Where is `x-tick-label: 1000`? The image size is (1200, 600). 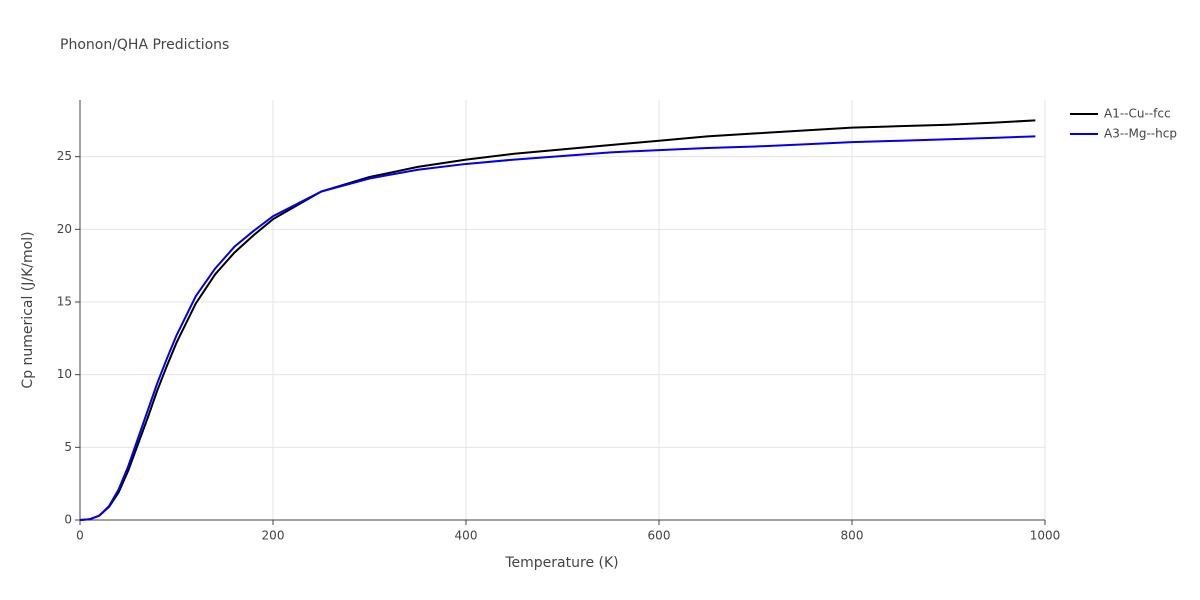 x-tick-label: 1000 is located at coordinates (1045, 536).